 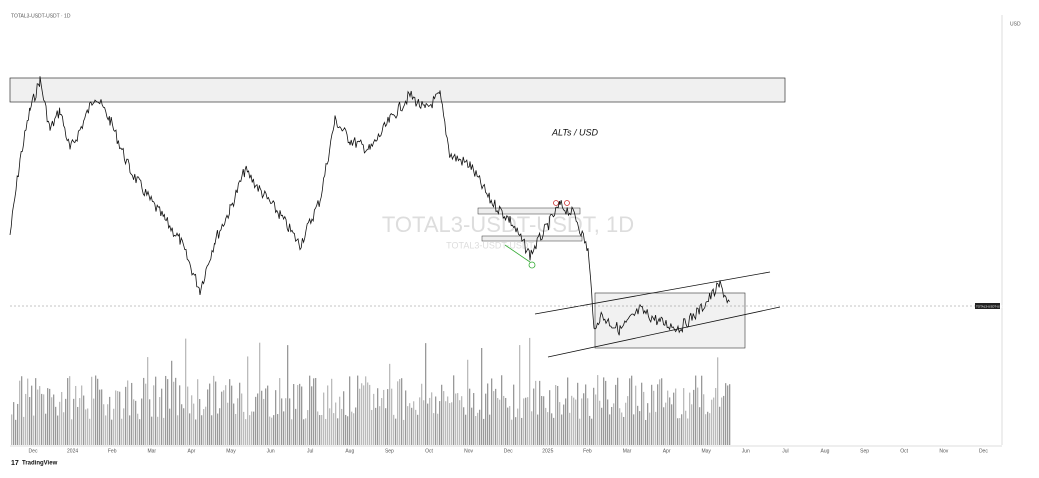 I want to click on time-label: Dec, so click(x=983, y=451).